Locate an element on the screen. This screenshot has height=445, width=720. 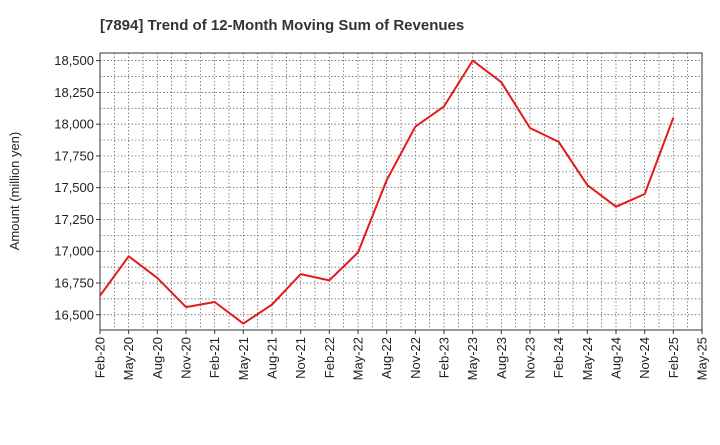
x-tick-label: Feb-21 is located at coordinates (214, 357).